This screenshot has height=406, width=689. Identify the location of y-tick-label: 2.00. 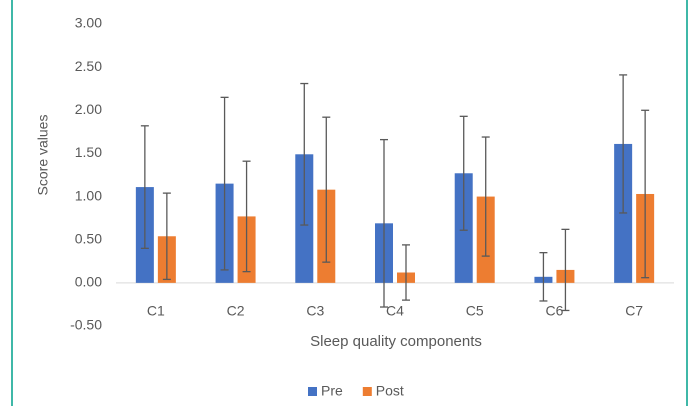
(88, 109).